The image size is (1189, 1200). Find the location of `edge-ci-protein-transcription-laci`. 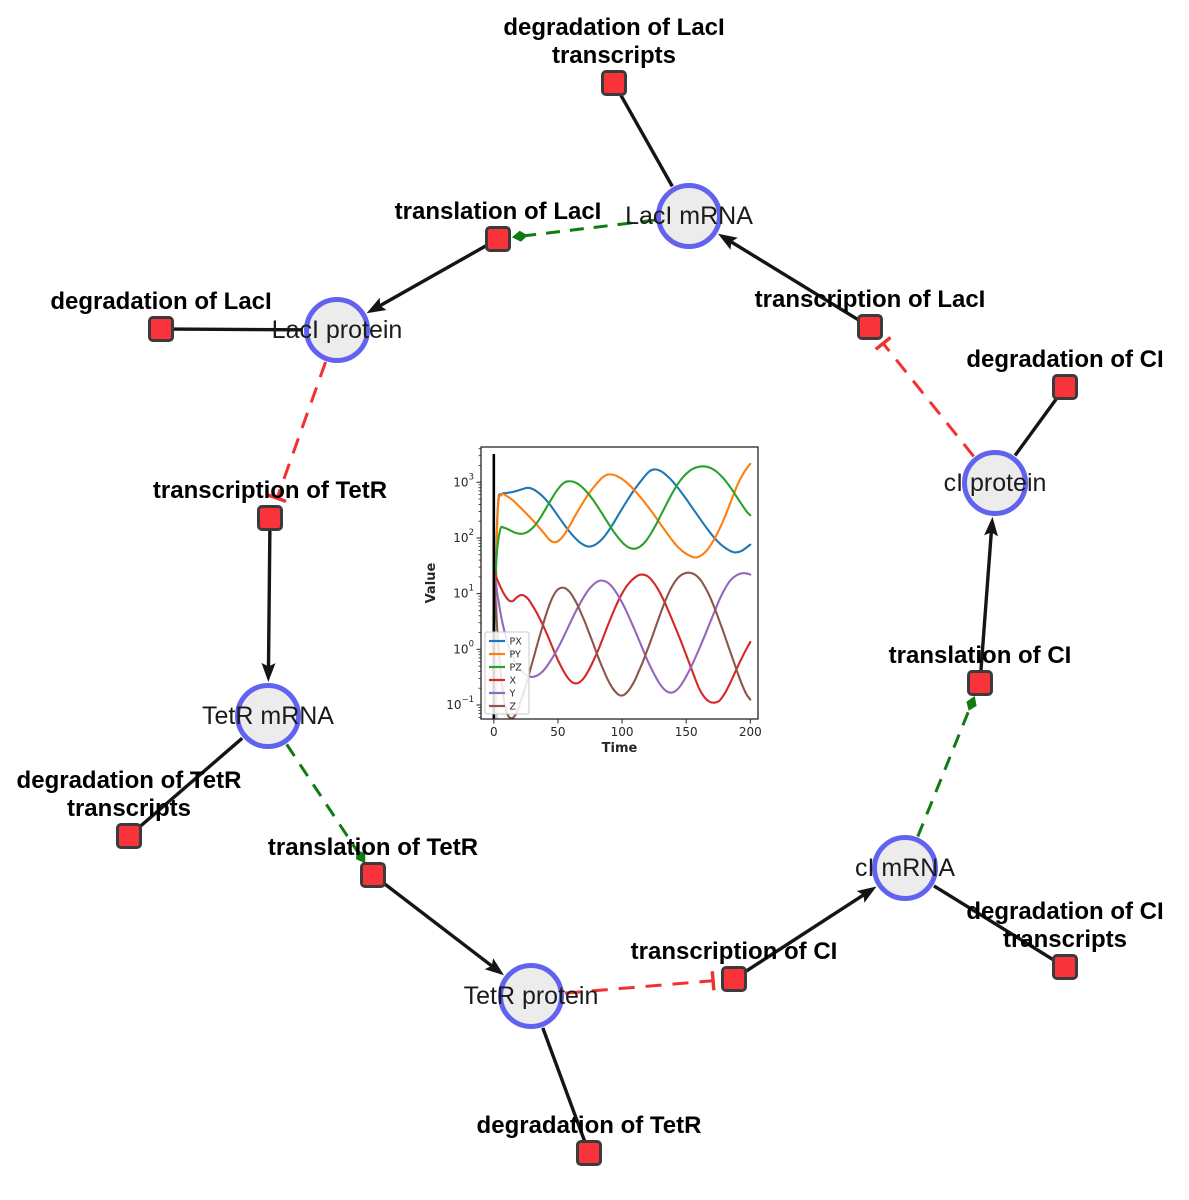

edge-ci-protein-transcription-laci is located at coordinates (924, 397).